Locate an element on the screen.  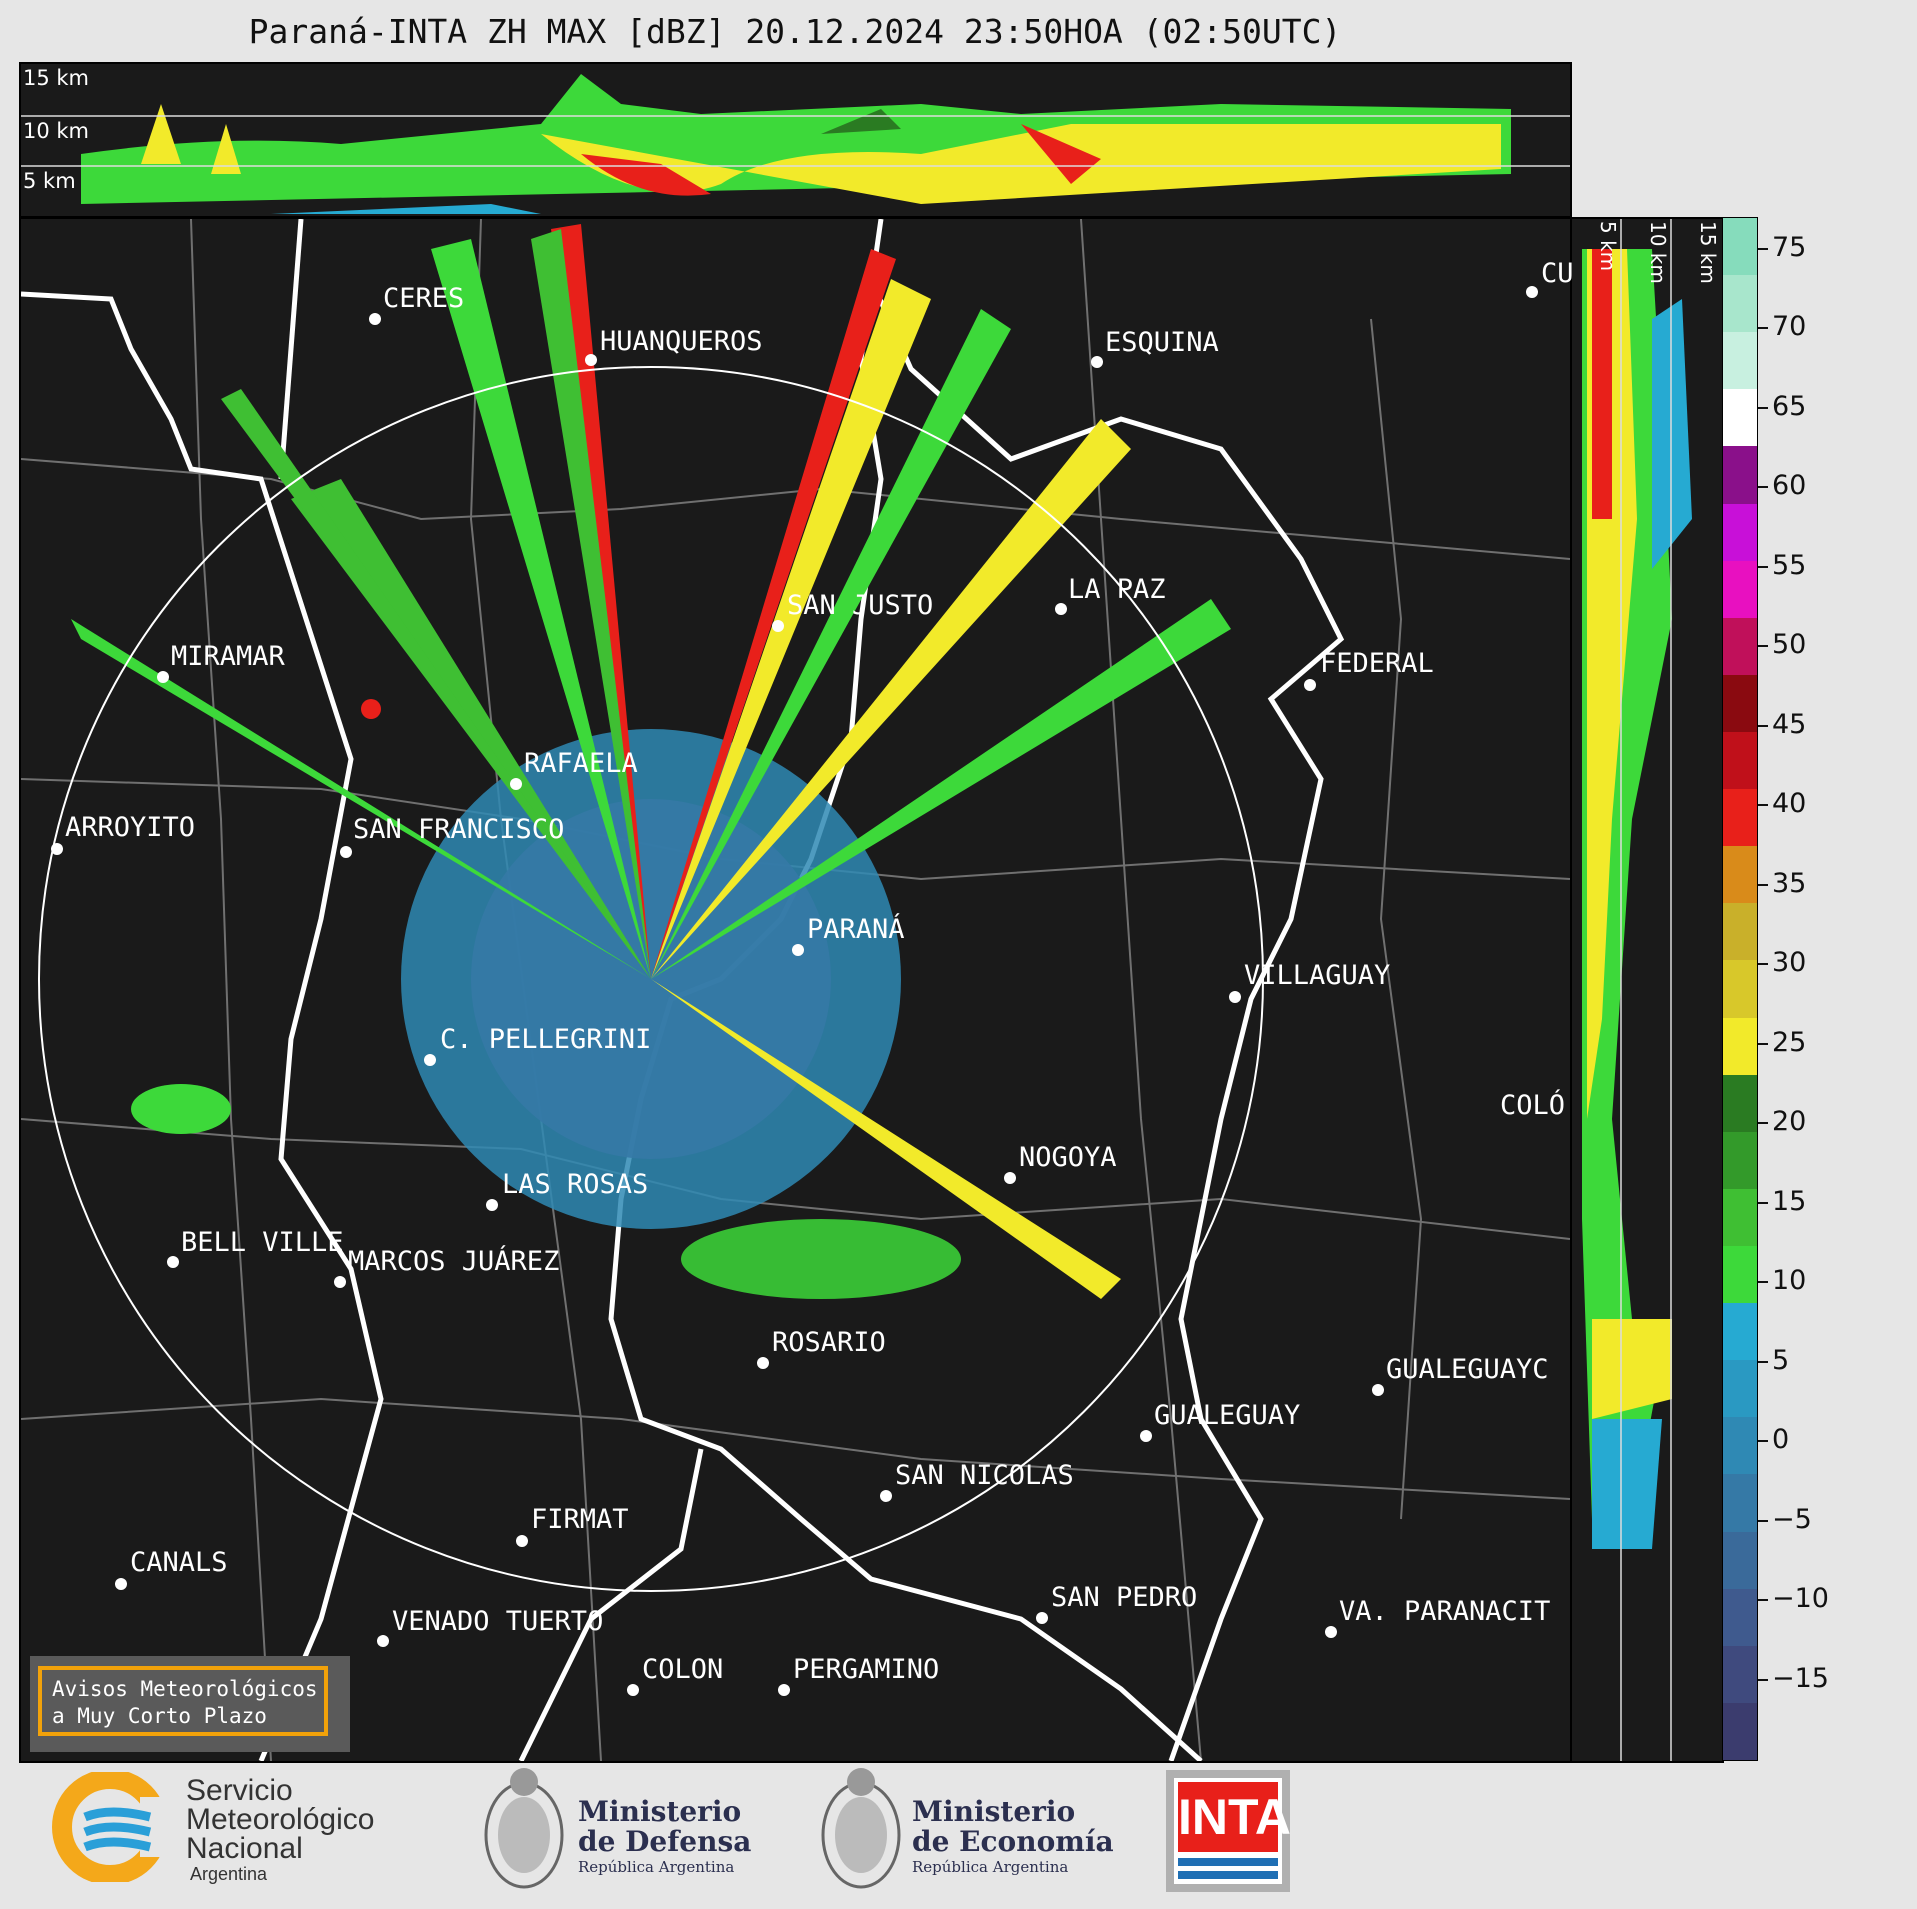
city-label: SAN PEDRO is located at coordinates (1124, 1597).